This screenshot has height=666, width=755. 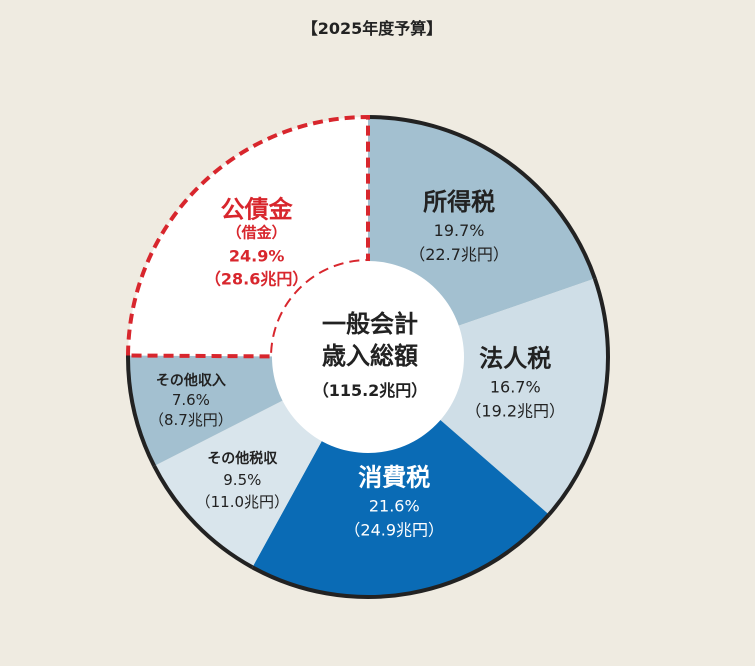 What do you see at coordinates (515, 387) in the screenshot?
I see `slice-percent: 16.7%` at bounding box center [515, 387].